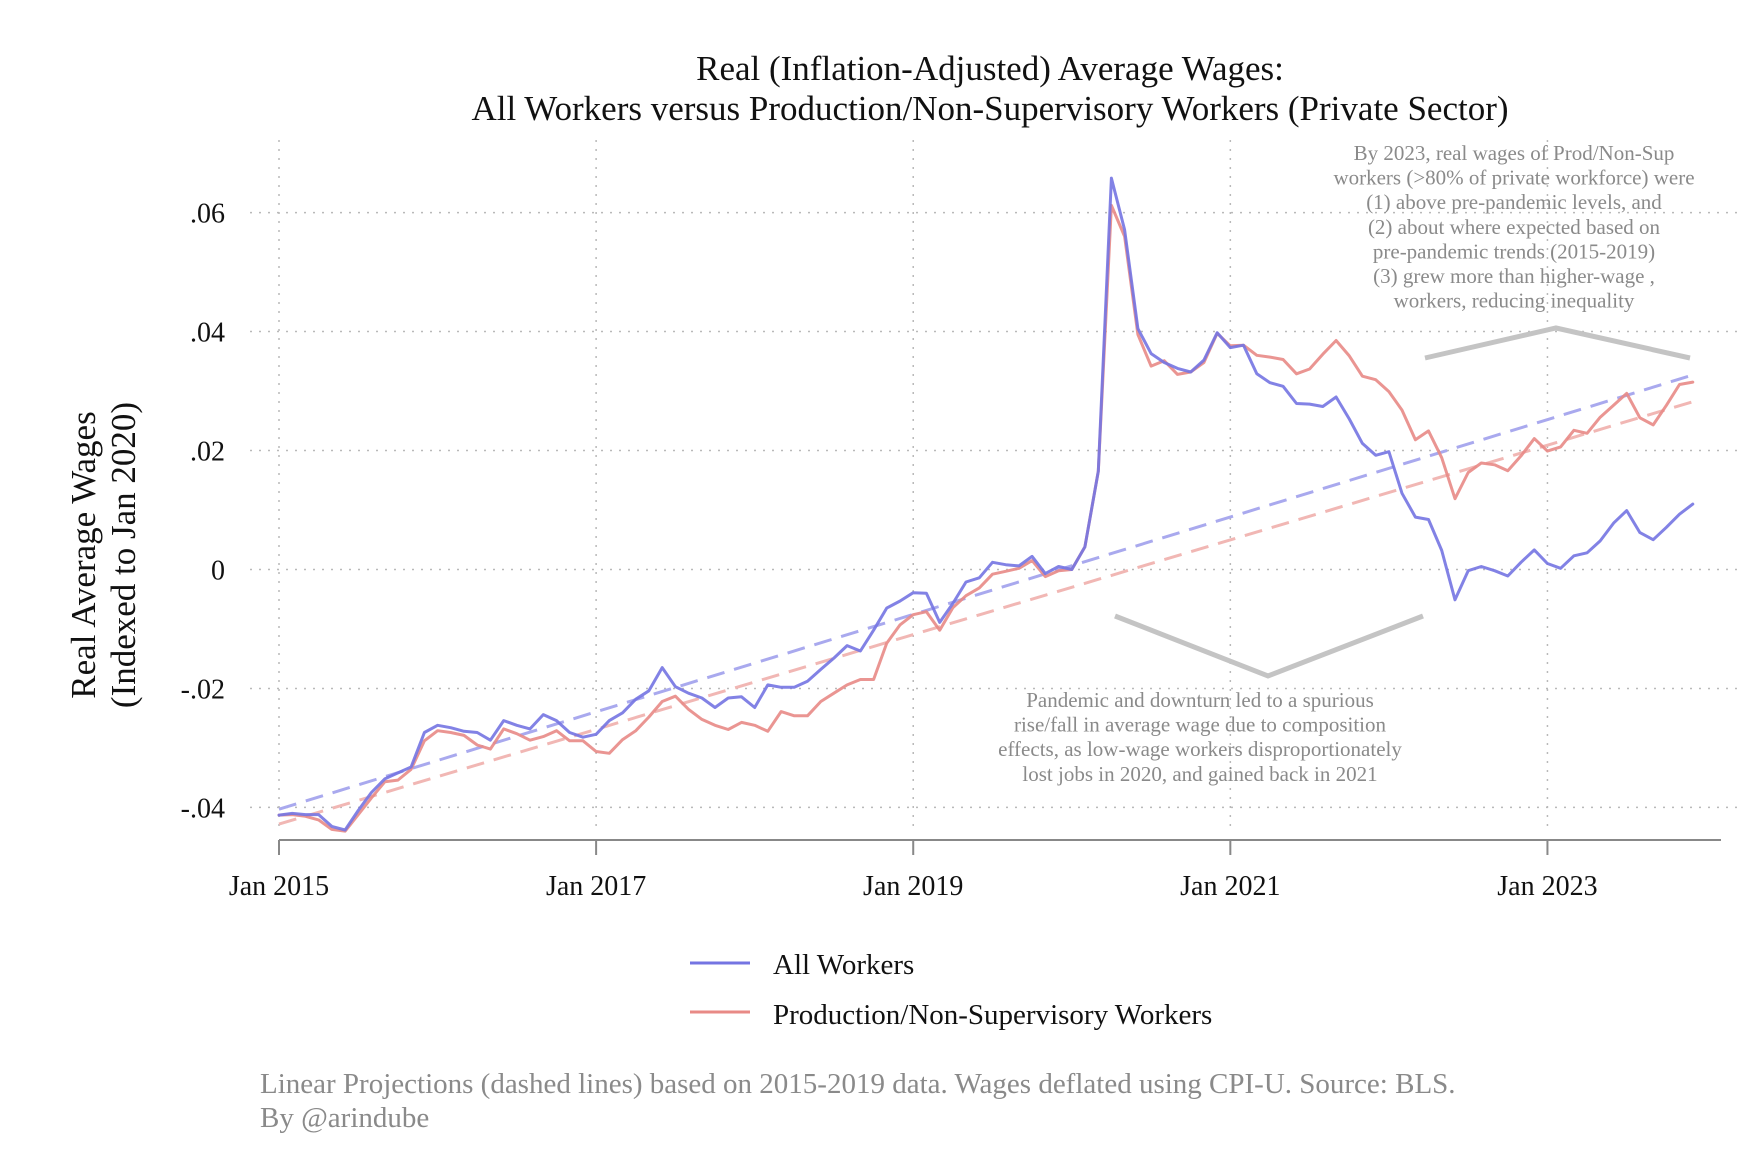 The image size is (1760, 1174). Describe the element at coordinates (83, 554) in the screenshot. I see `y-axis-label: Real Average Wages` at that location.